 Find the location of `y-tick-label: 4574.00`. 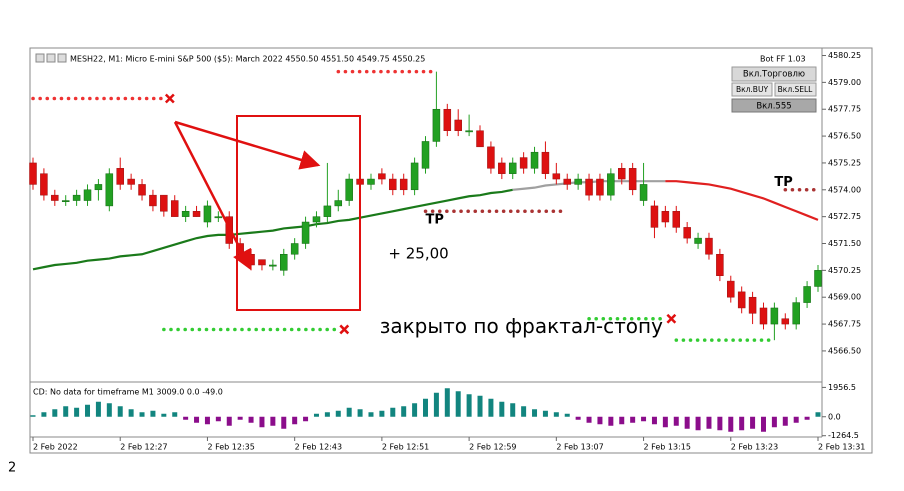

y-tick-label: 4574.00 is located at coordinates (844, 189).